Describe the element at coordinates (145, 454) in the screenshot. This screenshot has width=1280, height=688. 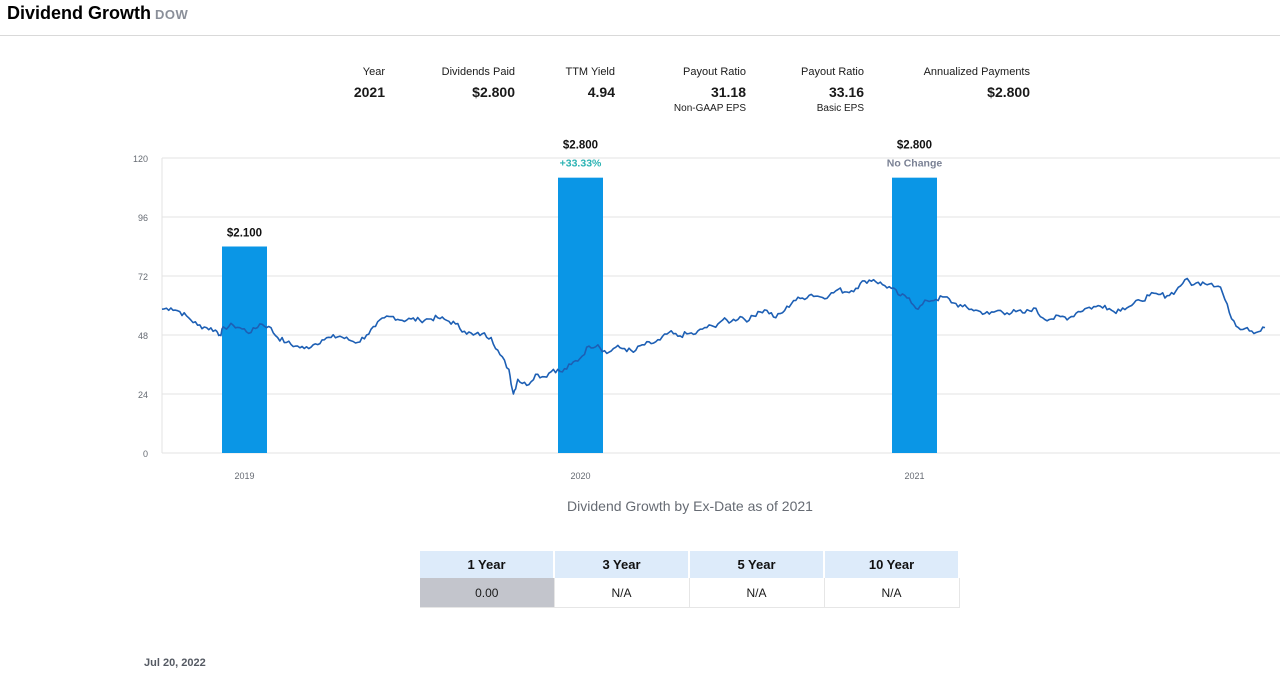
I see `y-tick-label: 0` at that location.